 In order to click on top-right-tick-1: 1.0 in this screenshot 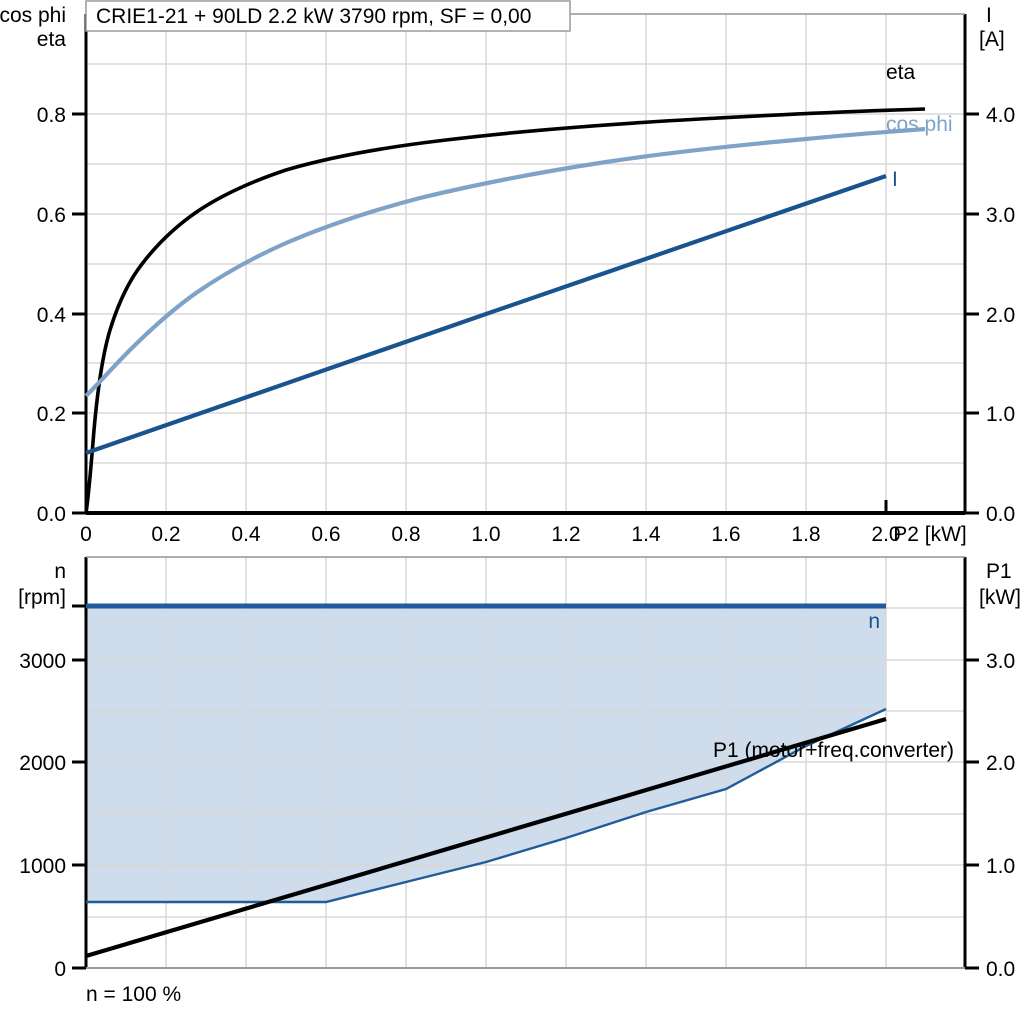, I will do `click(1000, 414)`.